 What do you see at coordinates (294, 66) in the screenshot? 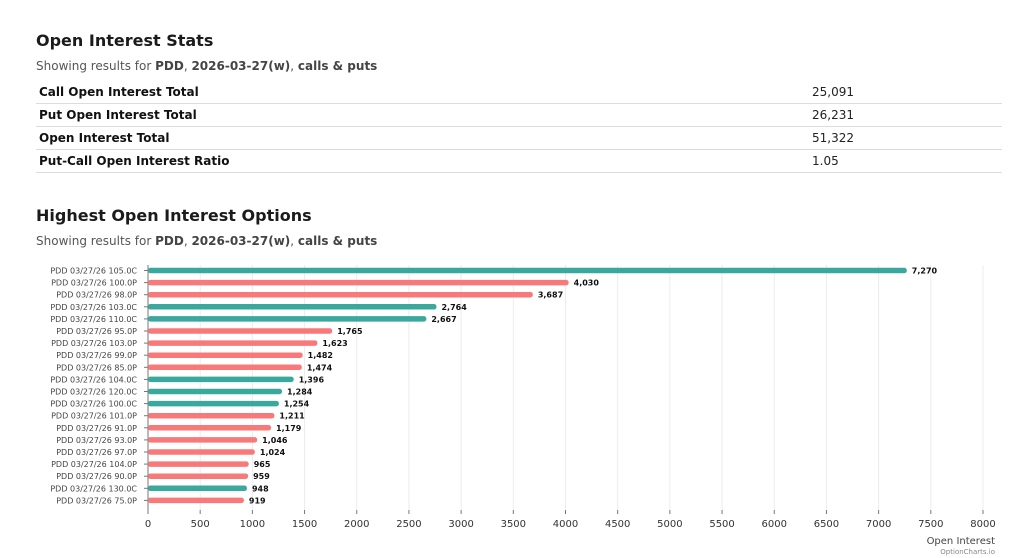
I see `stats-sep2: ,` at bounding box center [294, 66].